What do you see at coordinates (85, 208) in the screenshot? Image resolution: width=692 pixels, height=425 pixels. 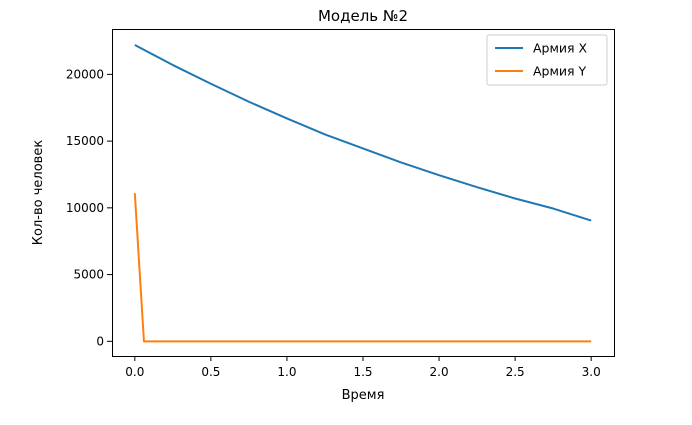 I see `y-tick-label: 10000` at bounding box center [85, 208].